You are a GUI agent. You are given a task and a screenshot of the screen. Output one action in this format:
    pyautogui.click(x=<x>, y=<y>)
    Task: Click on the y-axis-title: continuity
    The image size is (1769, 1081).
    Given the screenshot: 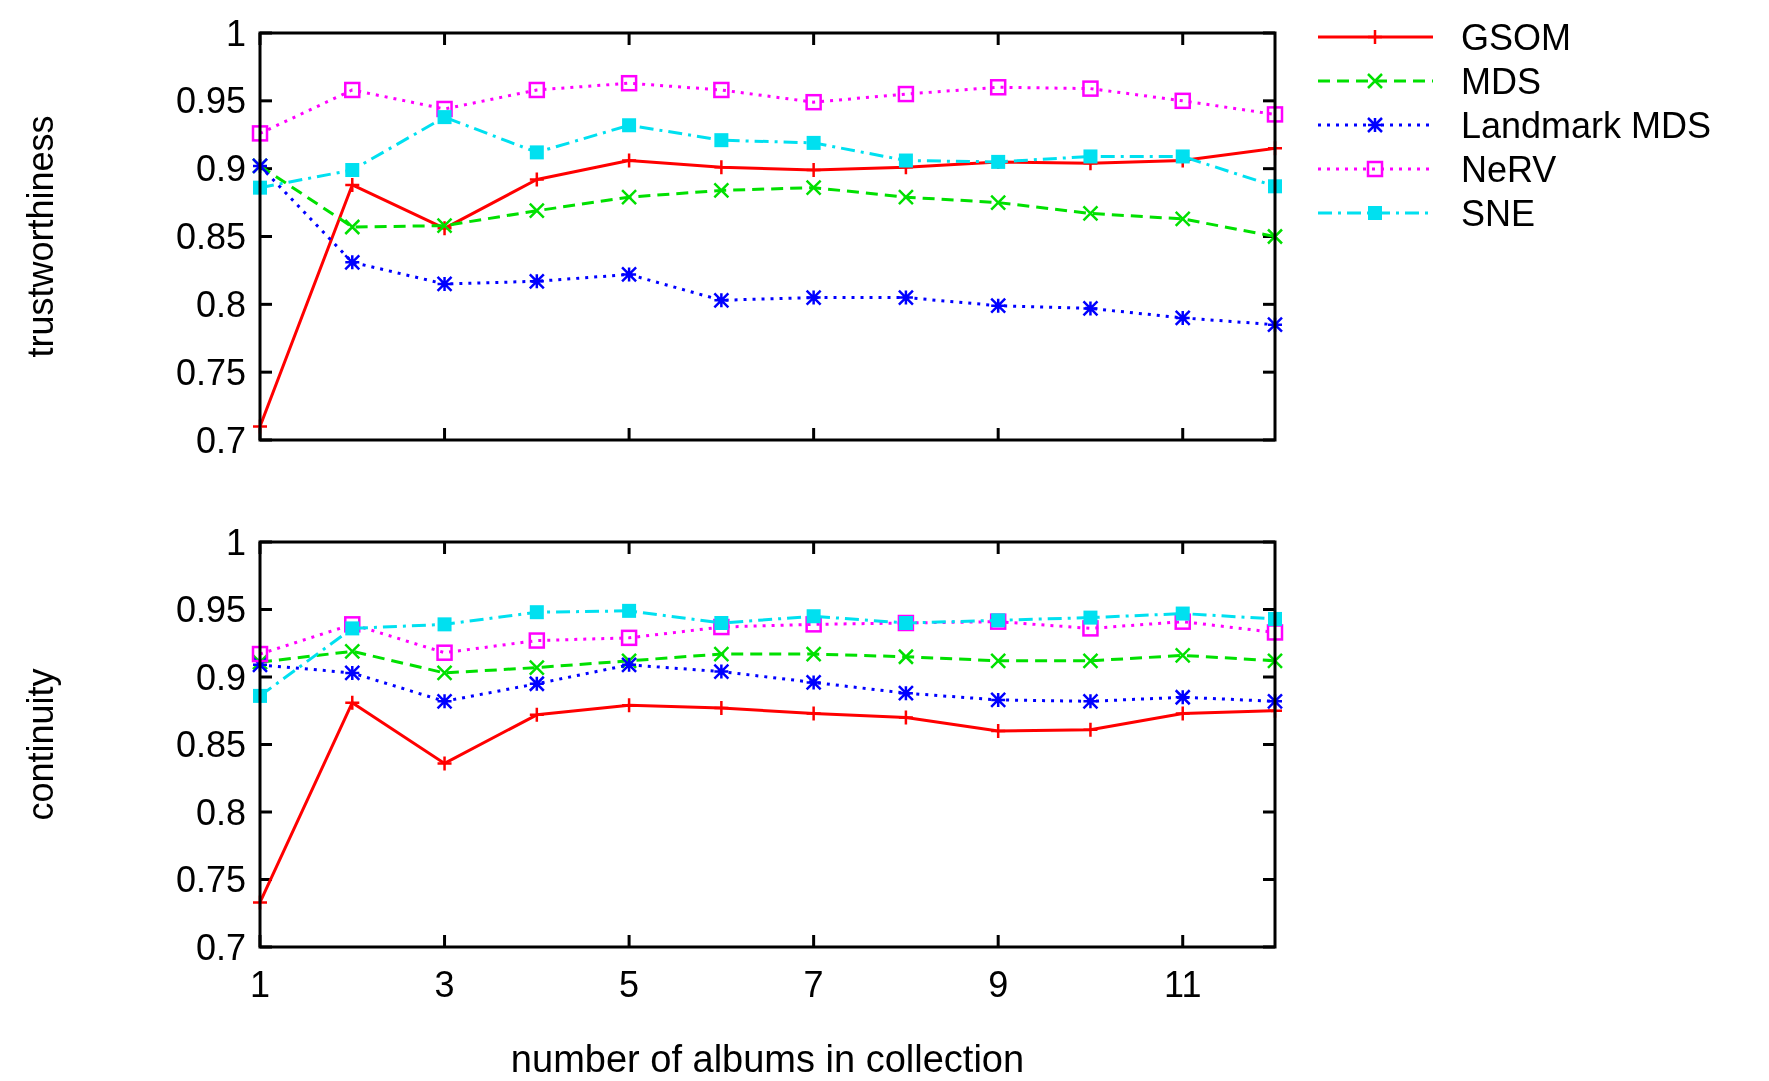 What is the action you would take?
    pyautogui.click(x=40, y=744)
    